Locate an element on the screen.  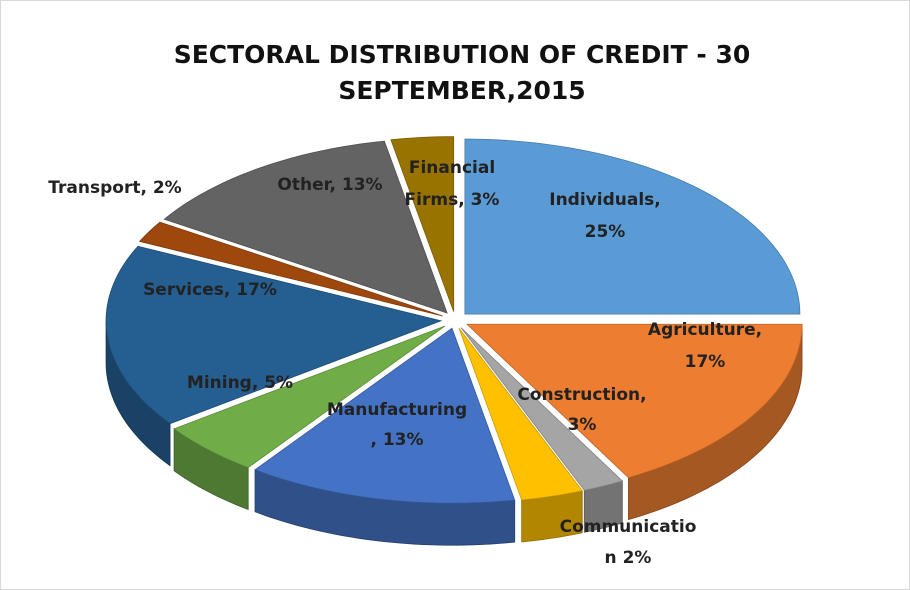
chart-title: SECTORAL DISTRIBUTION OF CREDIT - 30 is located at coordinates (462, 54).